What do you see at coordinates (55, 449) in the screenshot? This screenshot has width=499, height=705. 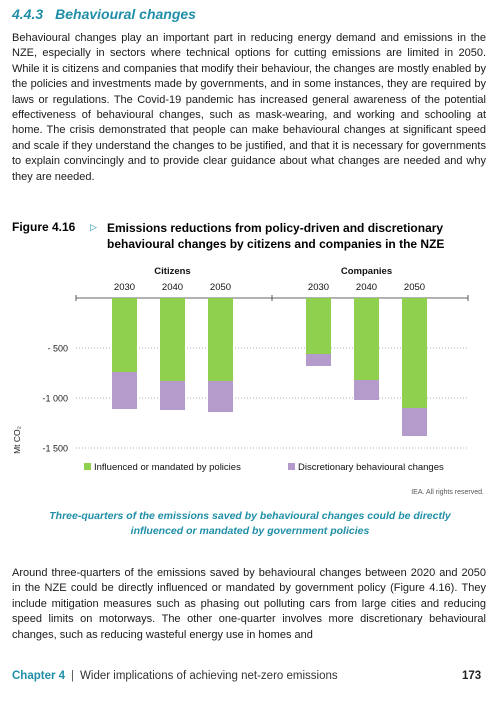 I see `y-tick-label: -1 500` at bounding box center [55, 449].